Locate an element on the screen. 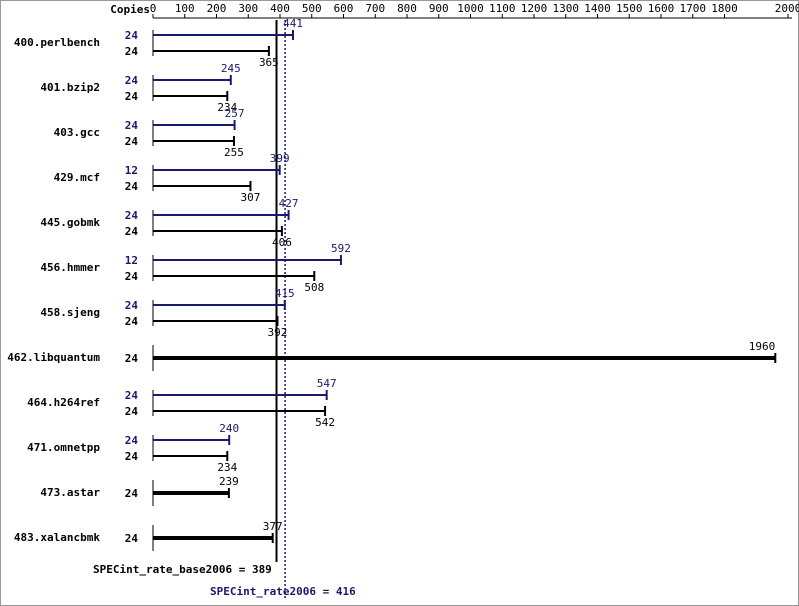  reference-label: SPECint_rate2006 = 416 is located at coordinates (283, 591).